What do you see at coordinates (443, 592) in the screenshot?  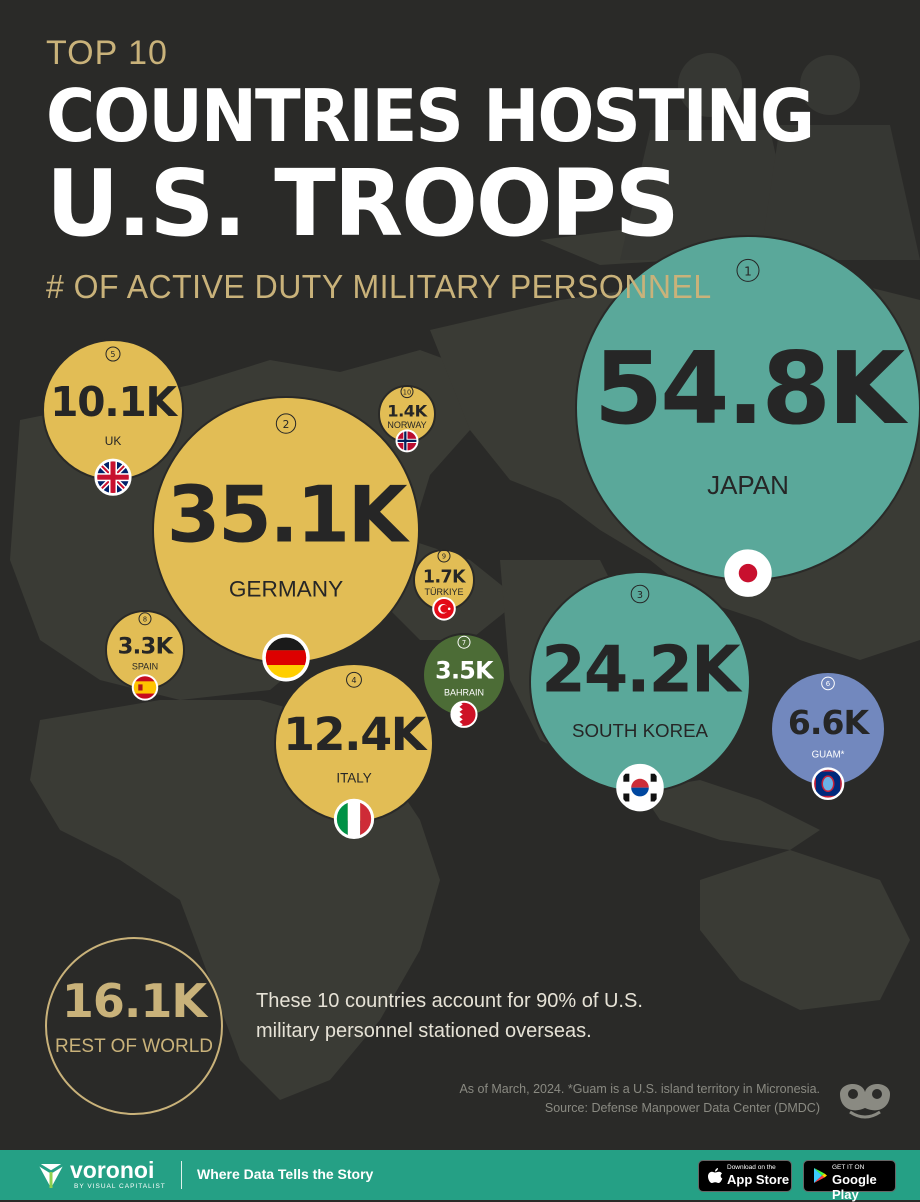 I see `country-label-9: TÜRKIYE` at bounding box center [443, 592].